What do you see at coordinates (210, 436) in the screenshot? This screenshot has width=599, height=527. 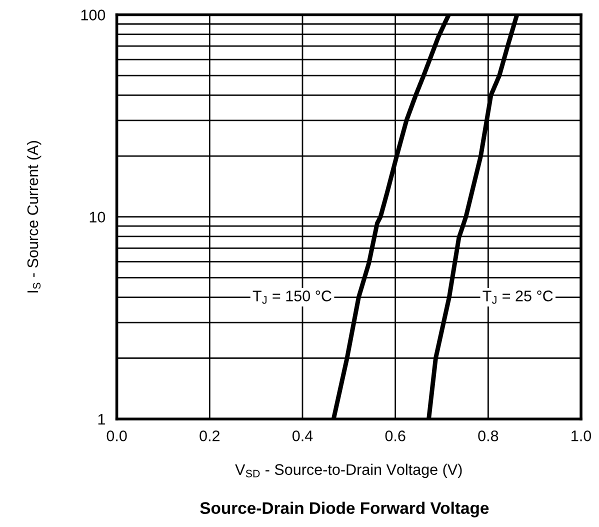 I see `x-tick-label: 0.2` at bounding box center [210, 436].